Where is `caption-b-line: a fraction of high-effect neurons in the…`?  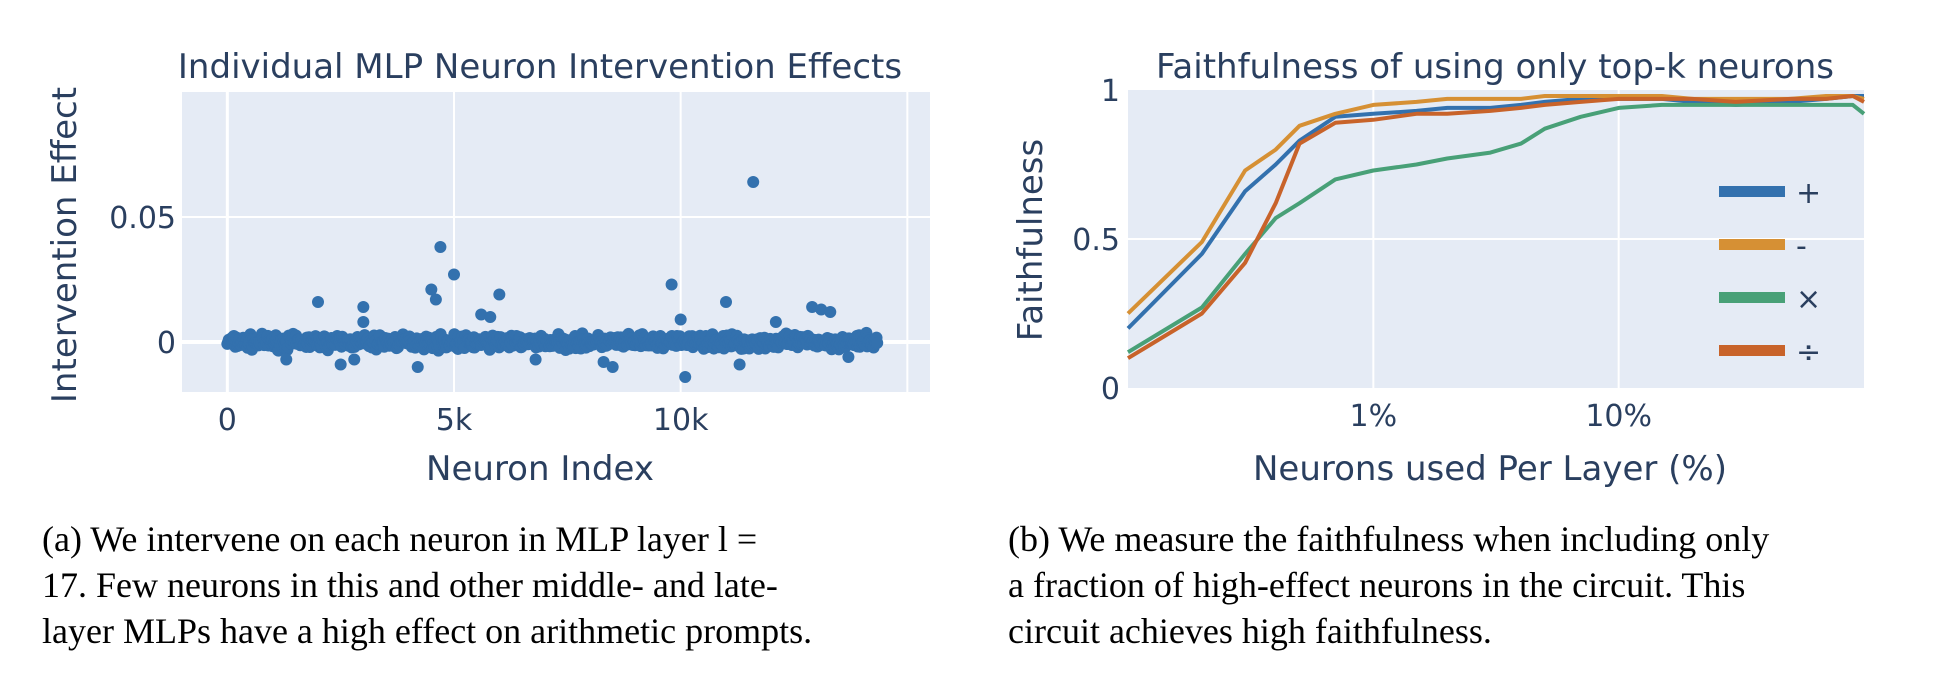 caption-b-line: a fraction of high-effect neurons in the… is located at coordinates (1377, 585).